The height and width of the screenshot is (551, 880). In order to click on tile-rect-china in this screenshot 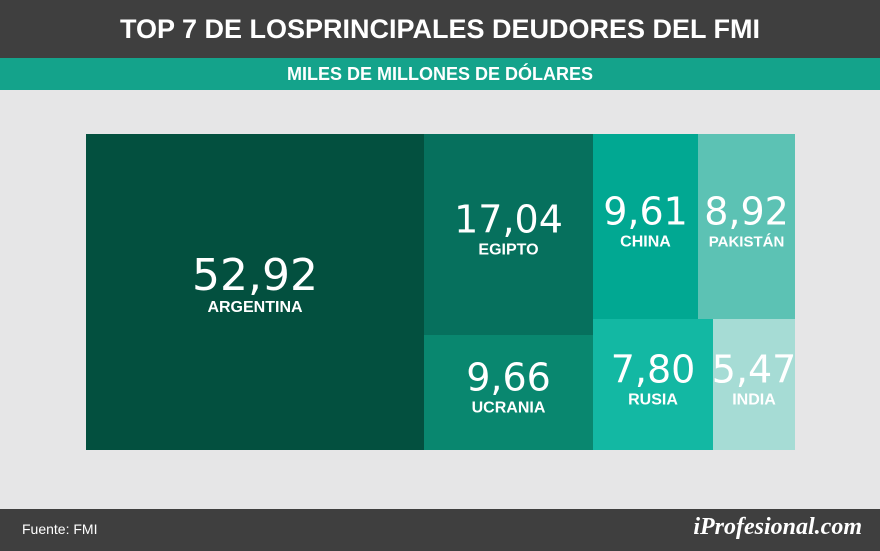, I will do `click(645, 226)`.